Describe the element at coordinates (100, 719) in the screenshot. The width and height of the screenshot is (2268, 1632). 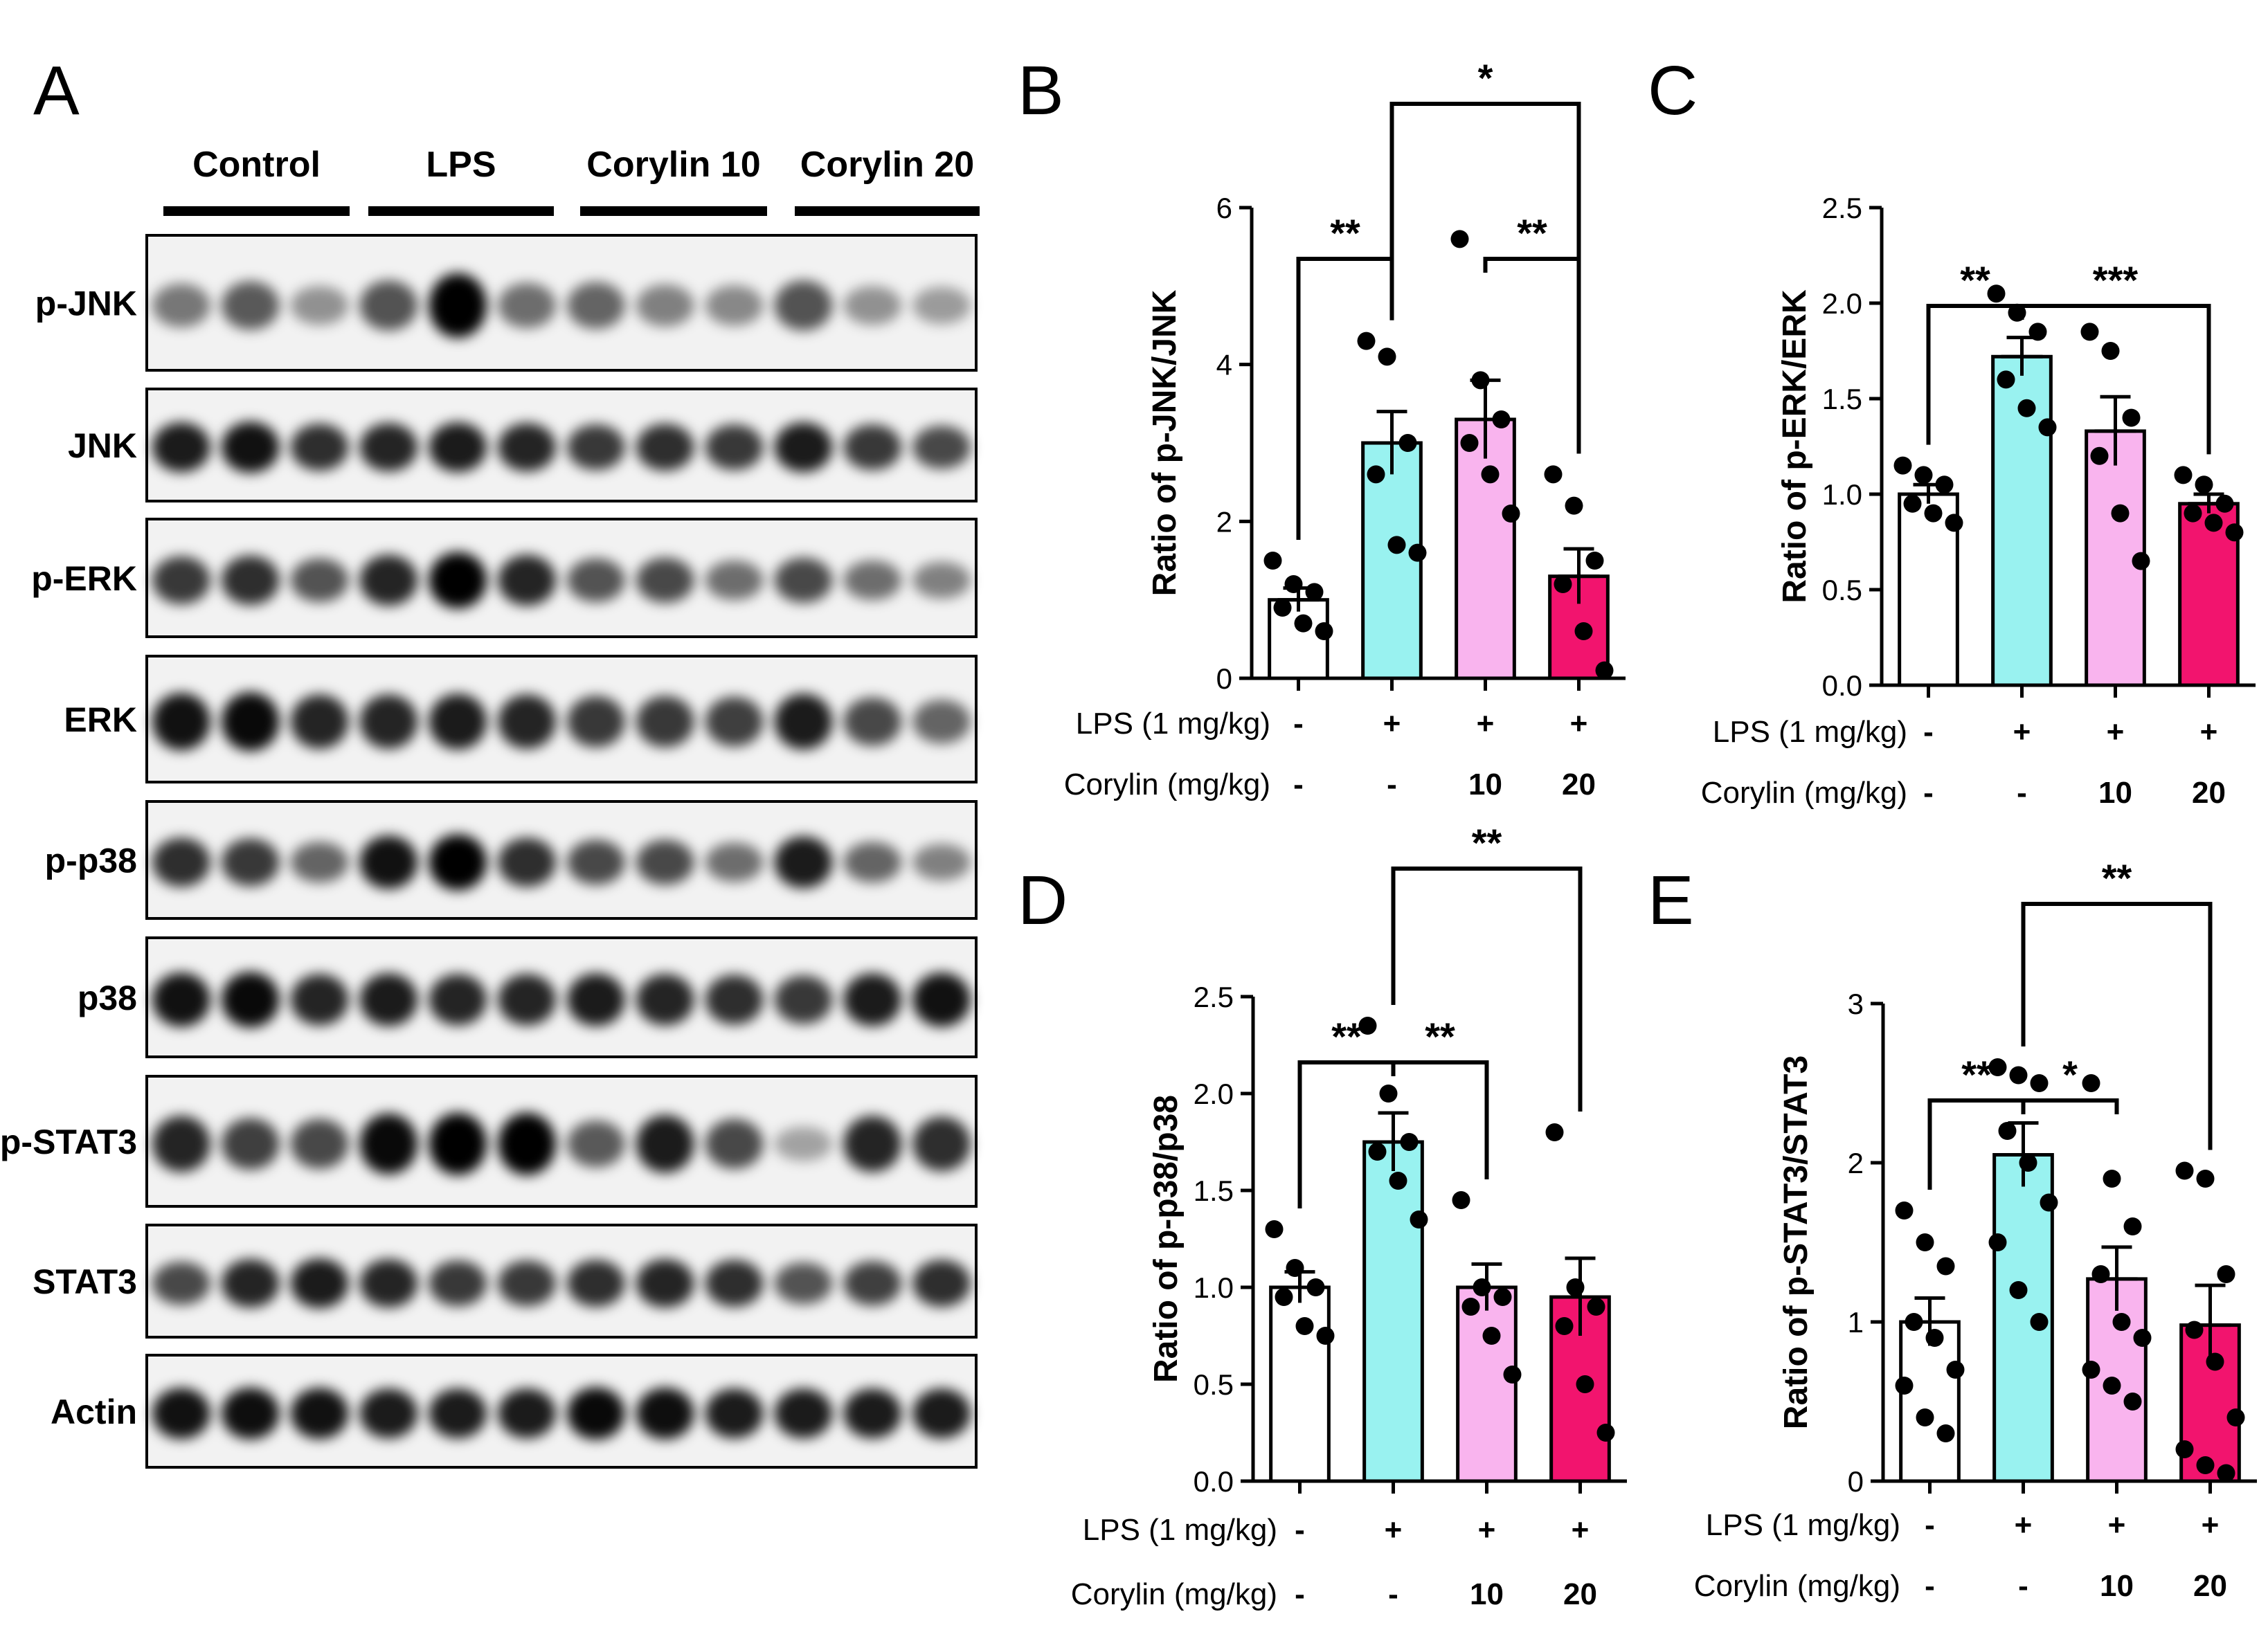
I see `blot-label-erk: ERK` at that location.